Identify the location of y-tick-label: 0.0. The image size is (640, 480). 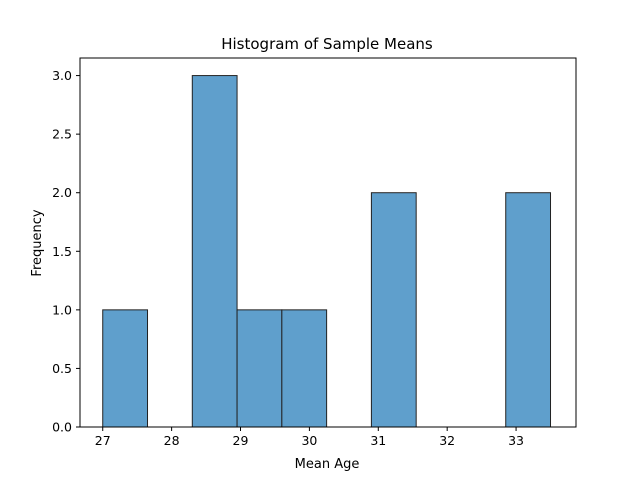
(62, 427).